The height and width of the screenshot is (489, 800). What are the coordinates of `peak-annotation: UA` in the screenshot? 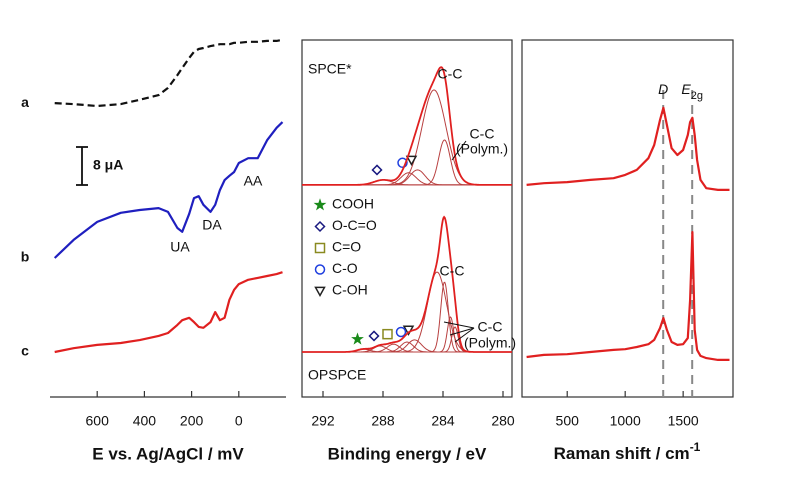 It's located at (180, 247).